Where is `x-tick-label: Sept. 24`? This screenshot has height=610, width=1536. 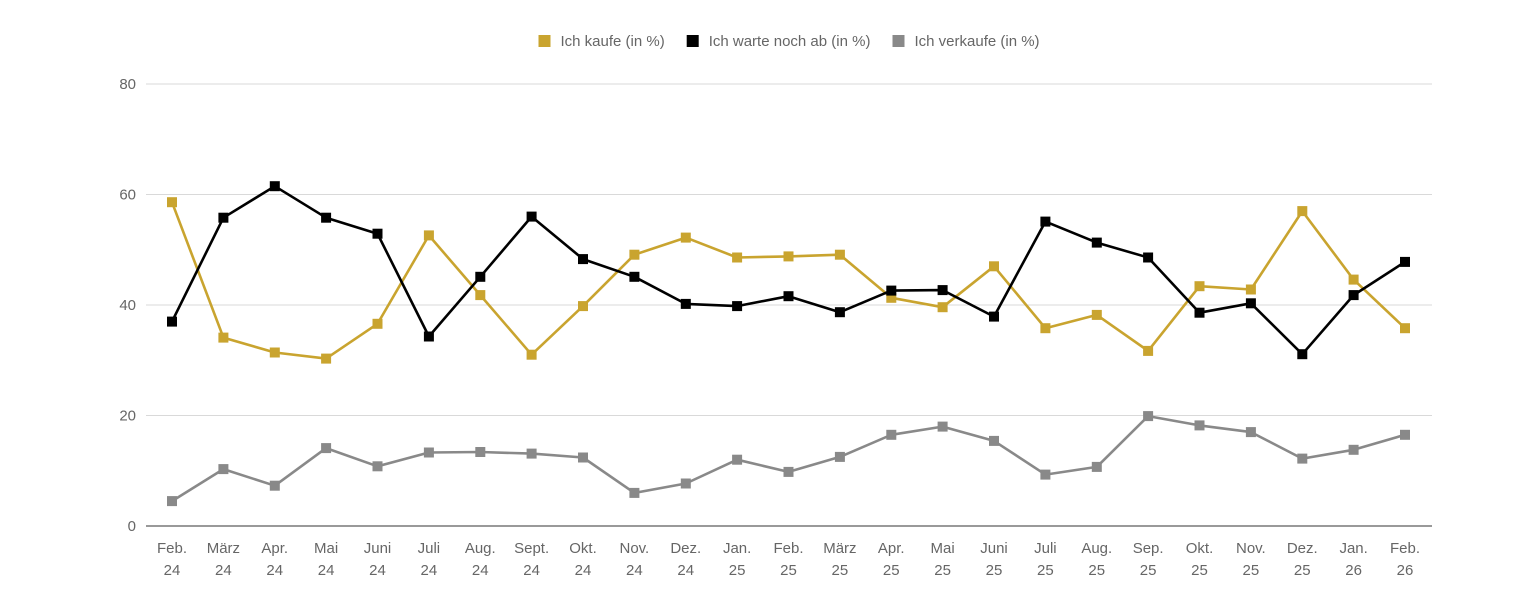
x-tick-label: Sept. 24 is located at coordinates (531, 559).